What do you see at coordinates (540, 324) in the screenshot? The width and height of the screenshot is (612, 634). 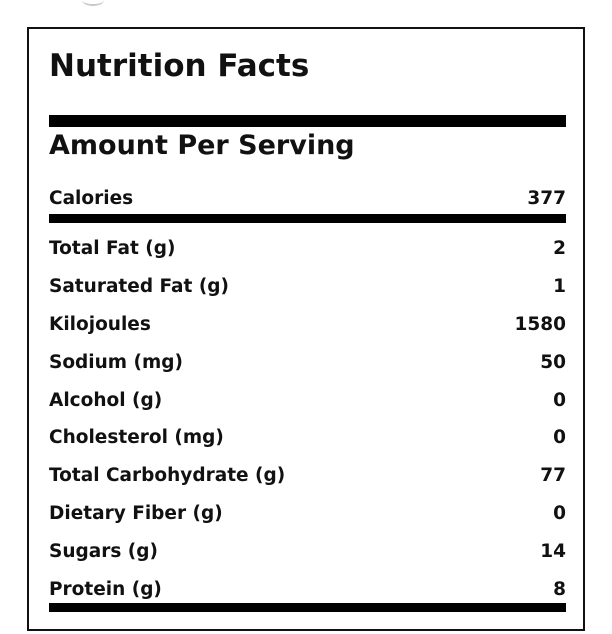 I see `nutrient-value: 1580` at bounding box center [540, 324].